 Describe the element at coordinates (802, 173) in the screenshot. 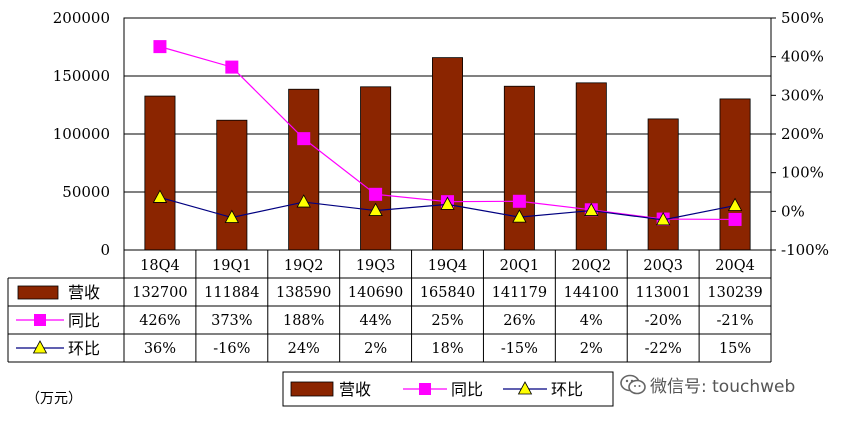

I see `y-right-tick-label: 100%` at that location.